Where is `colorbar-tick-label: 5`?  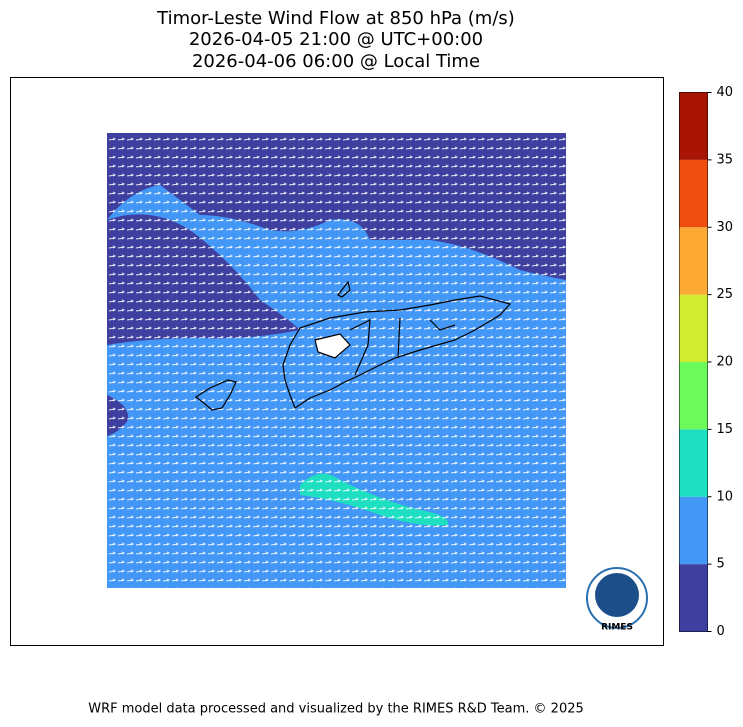 colorbar-tick-label: 5 is located at coordinates (721, 564).